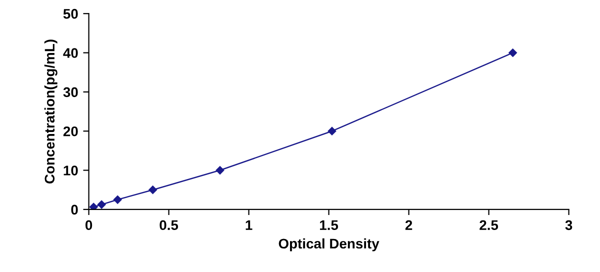  What do you see at coordinates (70, 13) in the screenshot?
I see `y-tick-label: 50` at bounding box center [70, 13].